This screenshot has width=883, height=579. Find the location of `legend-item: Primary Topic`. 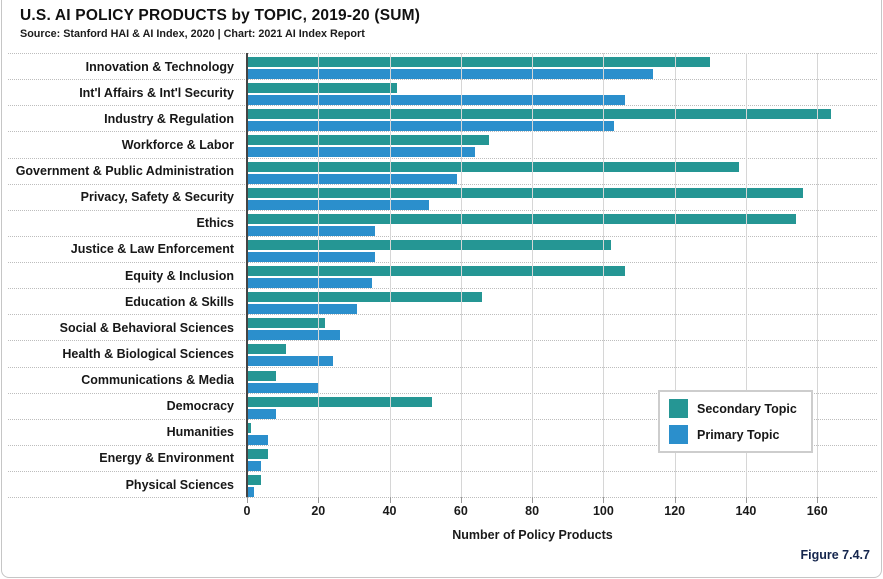

legend-item: Primary Topic is located at coordinates (733, 434).